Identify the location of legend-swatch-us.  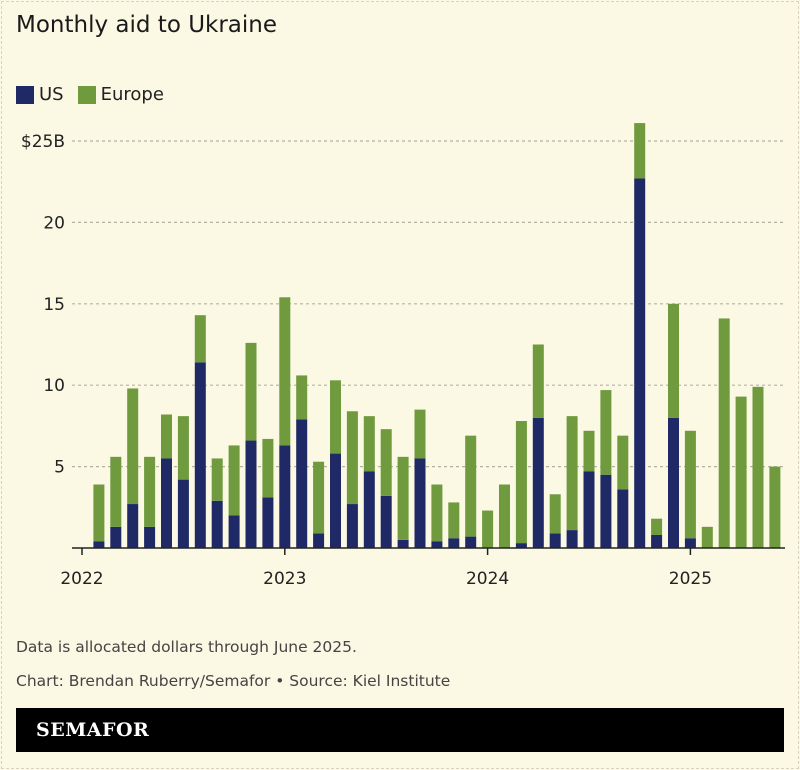
(25, 94).